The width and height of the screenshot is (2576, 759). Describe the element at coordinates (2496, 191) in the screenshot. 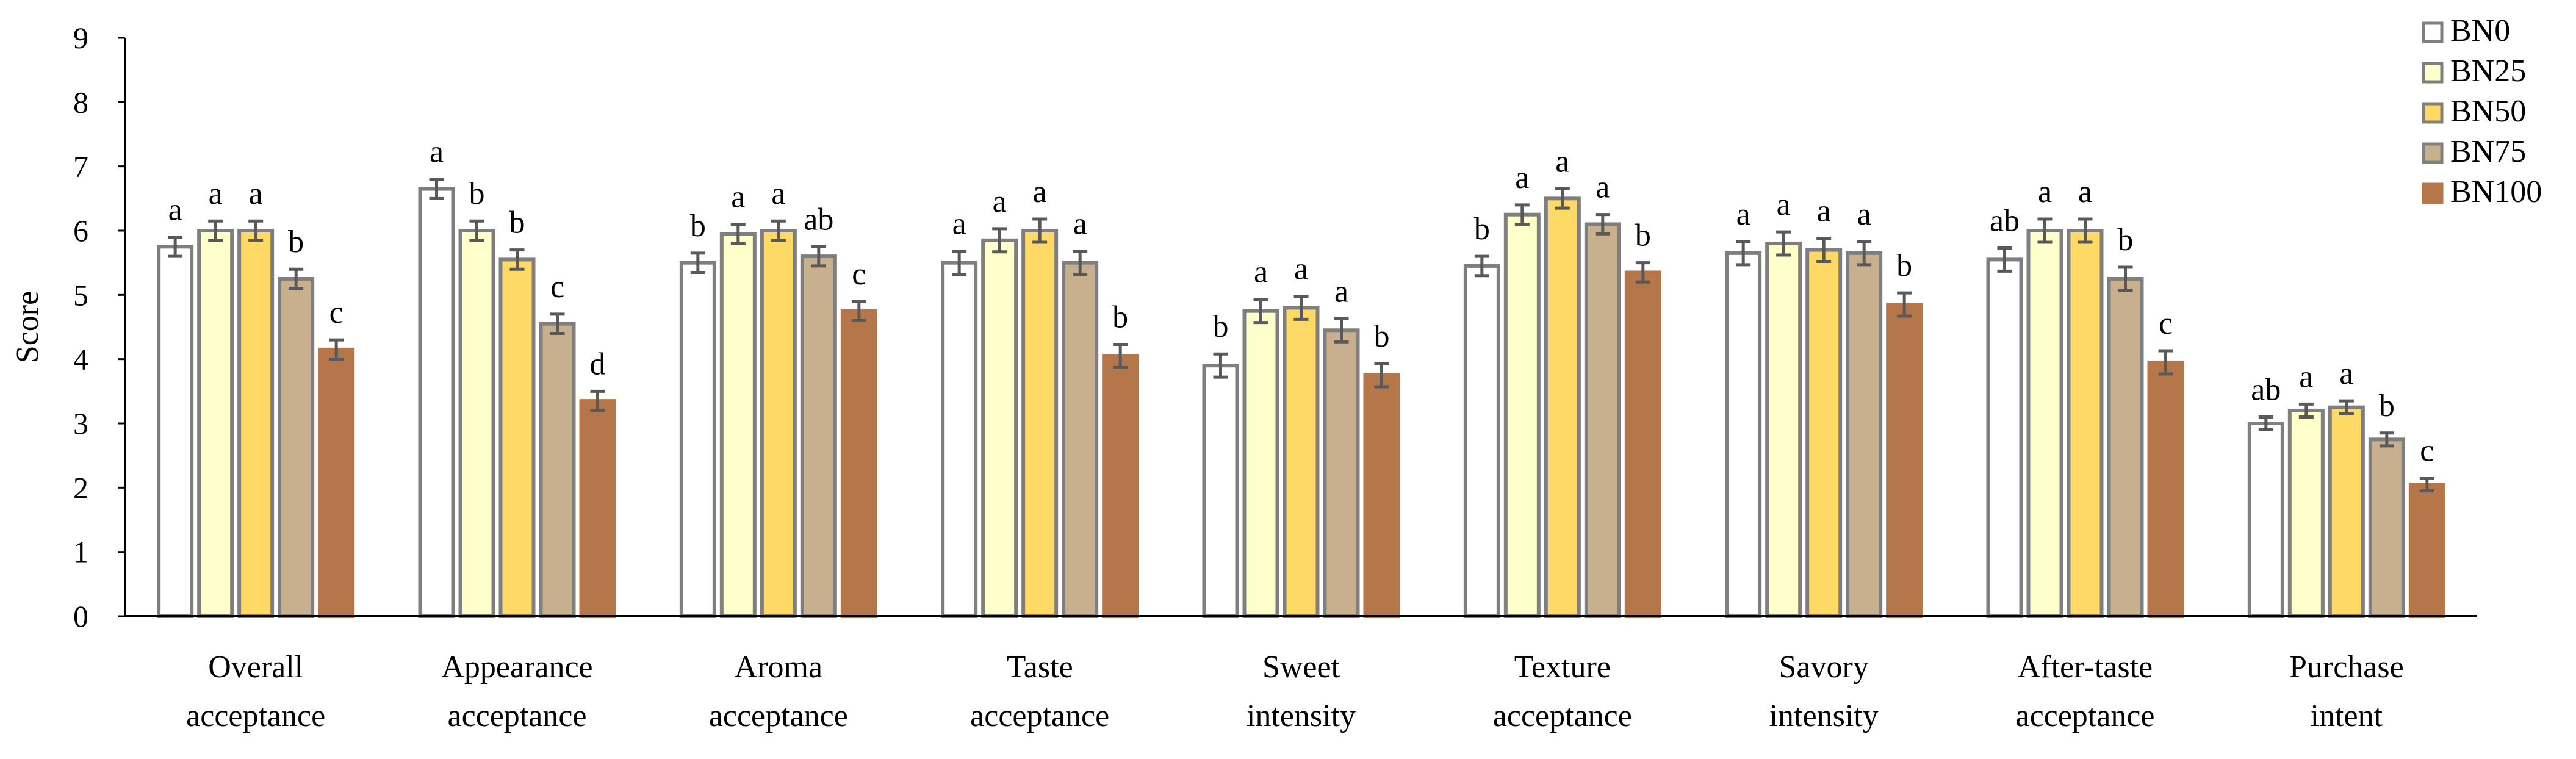

I see `legend-label: BN100` at that location.